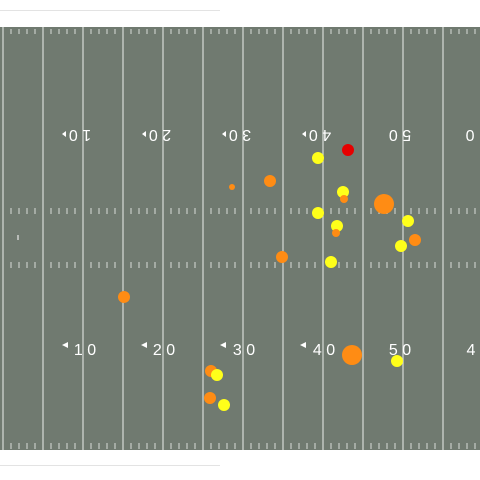 This screenshot has height=480, width=480. What do you see at coordinates (400, 350) in the screenshot?
I see `yard-number-bottom-50: 5 0` at bounding box center [400, 350].